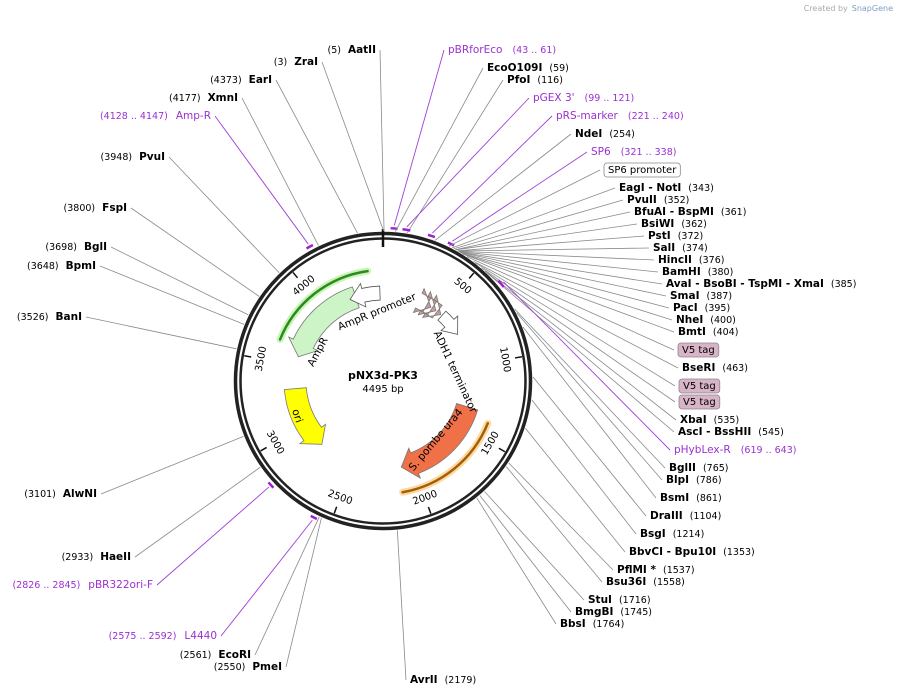 The image size is (898, 697). Describe the element at coordinates (215, 655) in the screenshot. I see `enzyme-label: (2561) EcoRI` at that location.